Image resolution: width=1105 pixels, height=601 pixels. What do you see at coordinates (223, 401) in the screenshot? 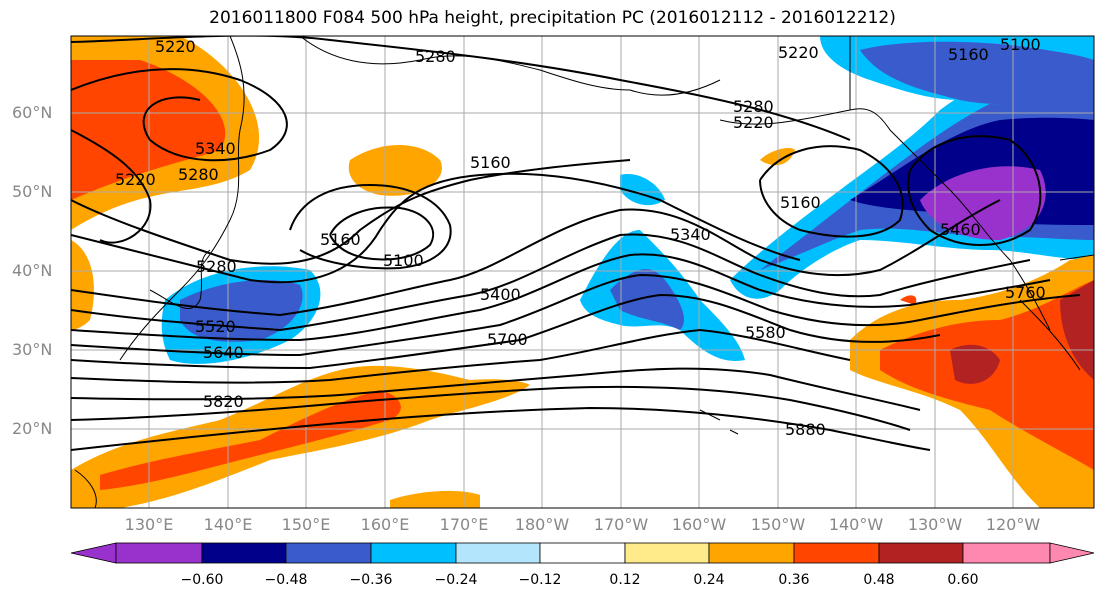
I see `contour-label: 5820` at bounding box center [223, 401].